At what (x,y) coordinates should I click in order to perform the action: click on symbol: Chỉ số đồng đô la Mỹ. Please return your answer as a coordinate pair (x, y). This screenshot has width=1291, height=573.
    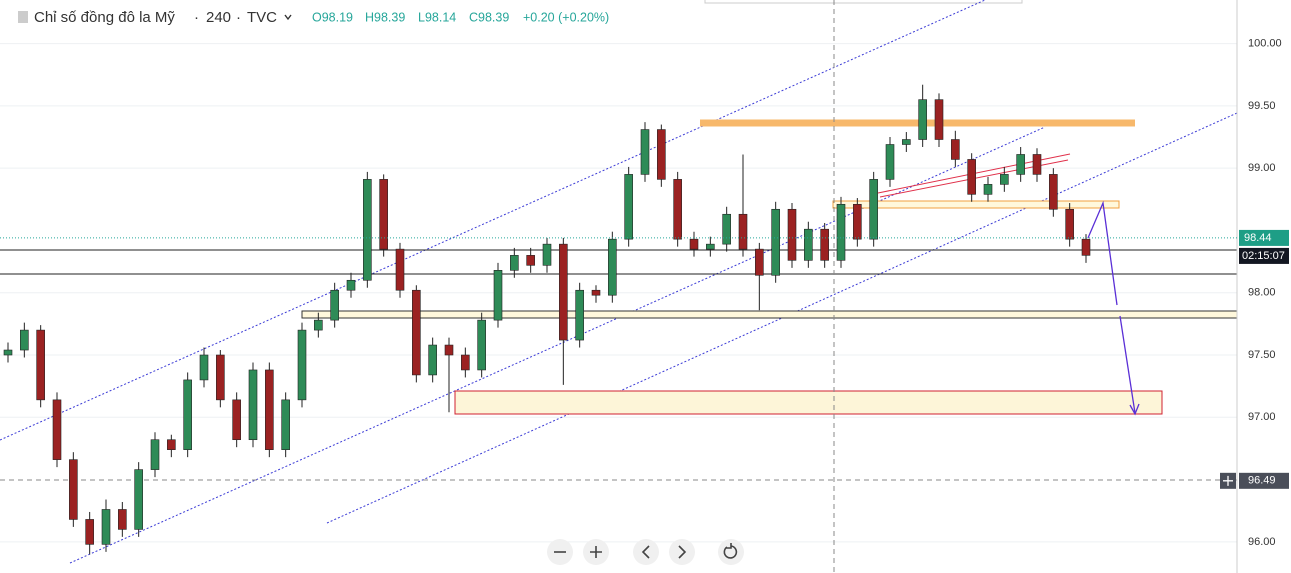
    Looking at the image, I should click on (104, 17).